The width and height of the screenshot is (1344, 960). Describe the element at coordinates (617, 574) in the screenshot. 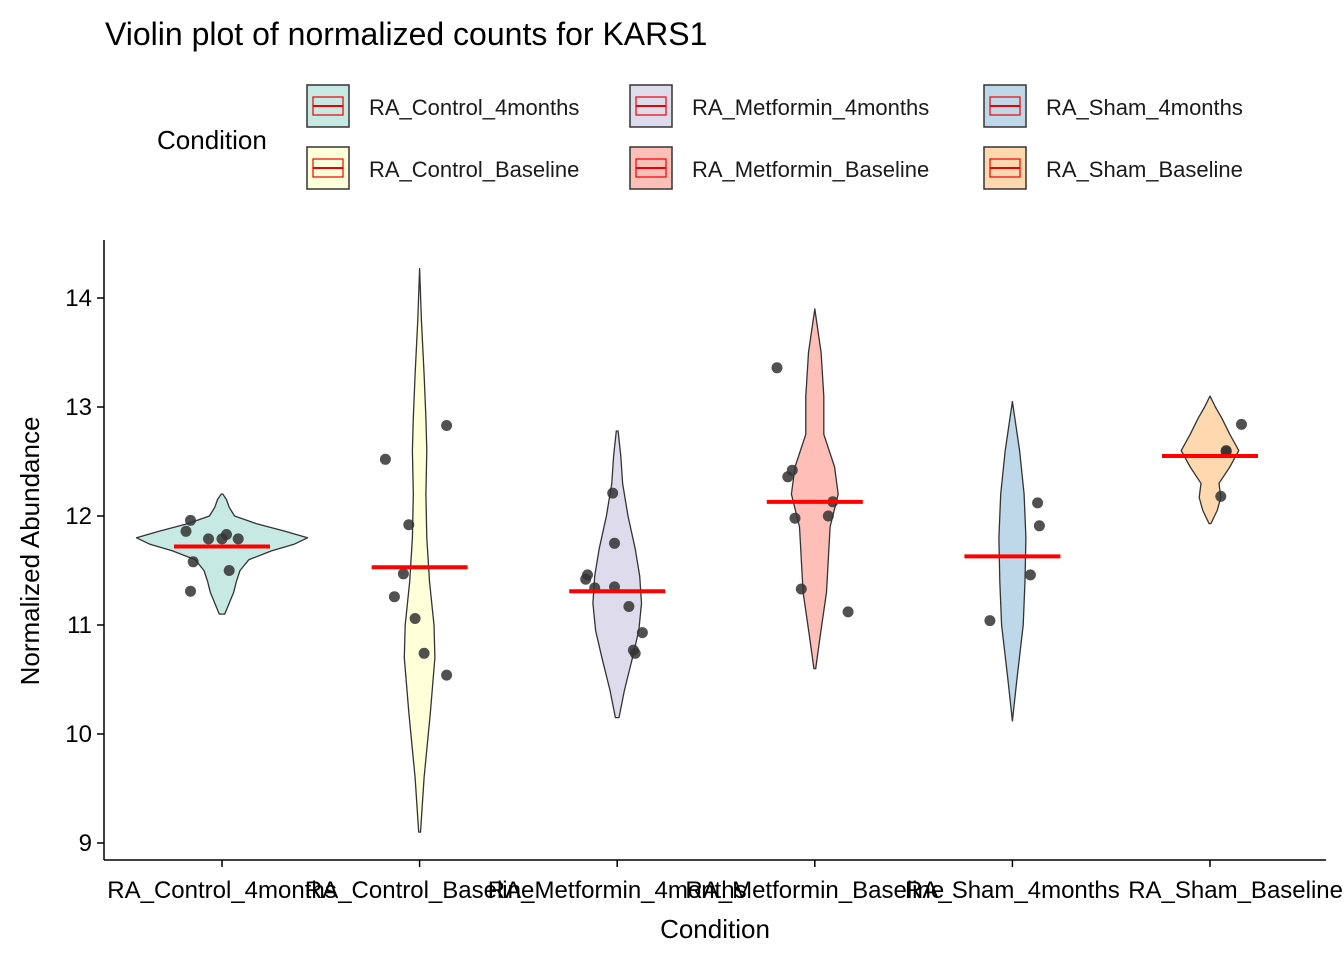

I see `violin-RA_Metformin_4months` at that location.